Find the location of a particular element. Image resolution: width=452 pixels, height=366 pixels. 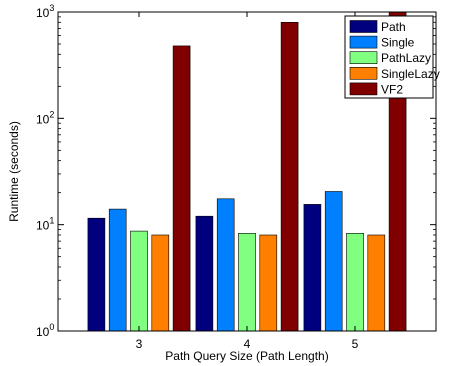

y-tick-exponent: 2 is located at coordinates (51, 114).